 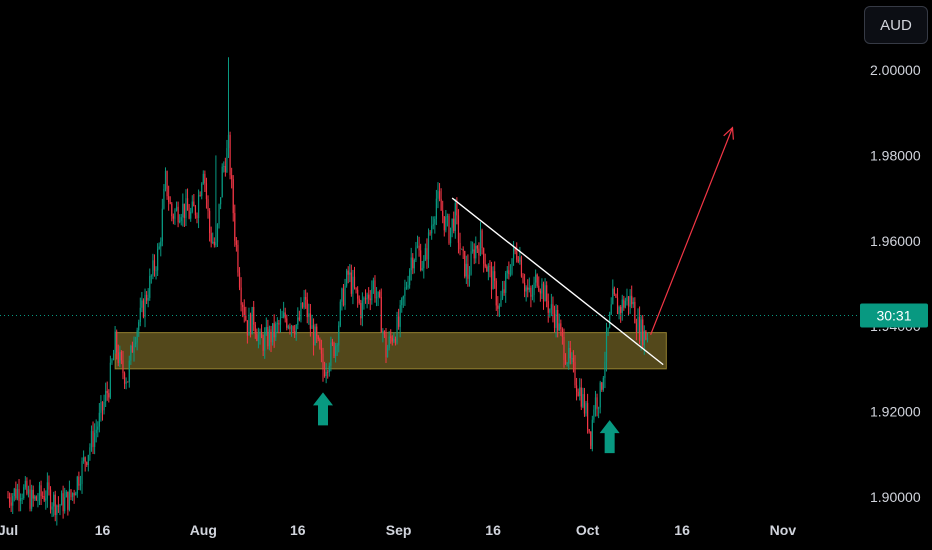 I want to click on time-axis-label: Jul, so click(x=9, y=530).